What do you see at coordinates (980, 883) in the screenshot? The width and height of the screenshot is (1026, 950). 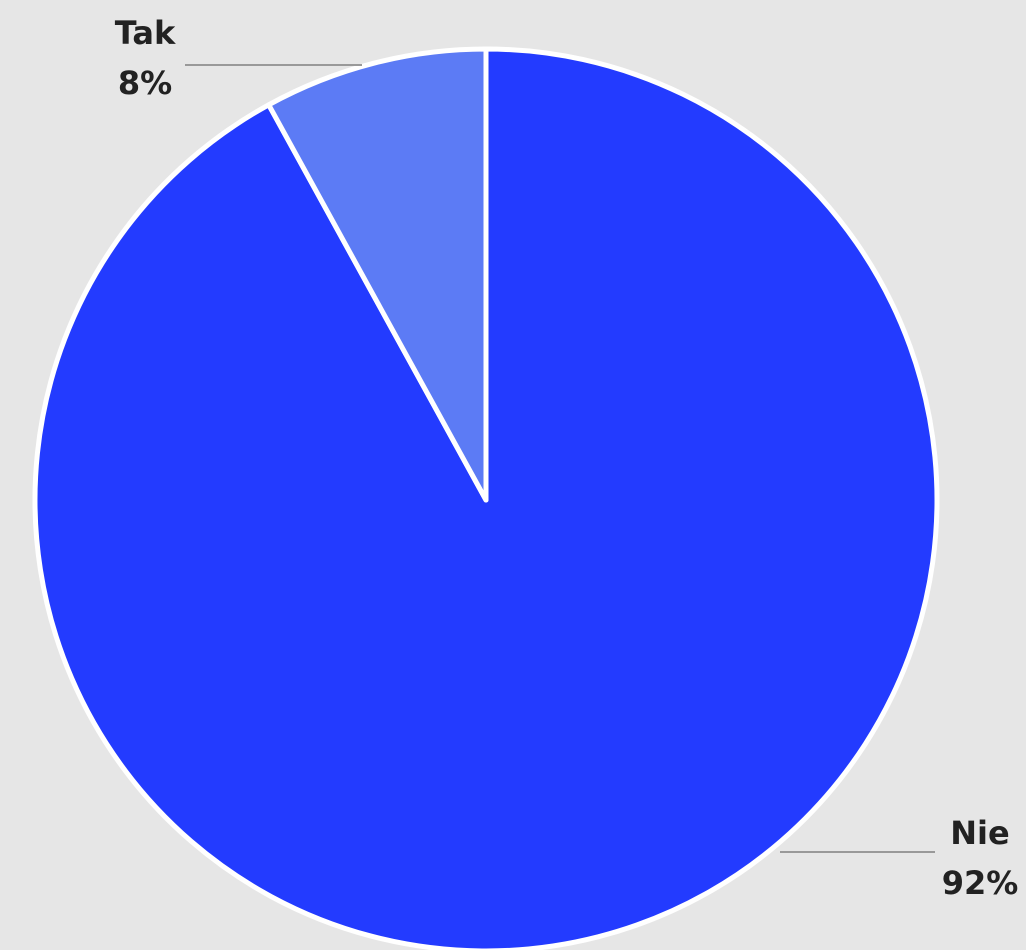 I see `slice-value-label: 92%` at bounding box center [980, 883].